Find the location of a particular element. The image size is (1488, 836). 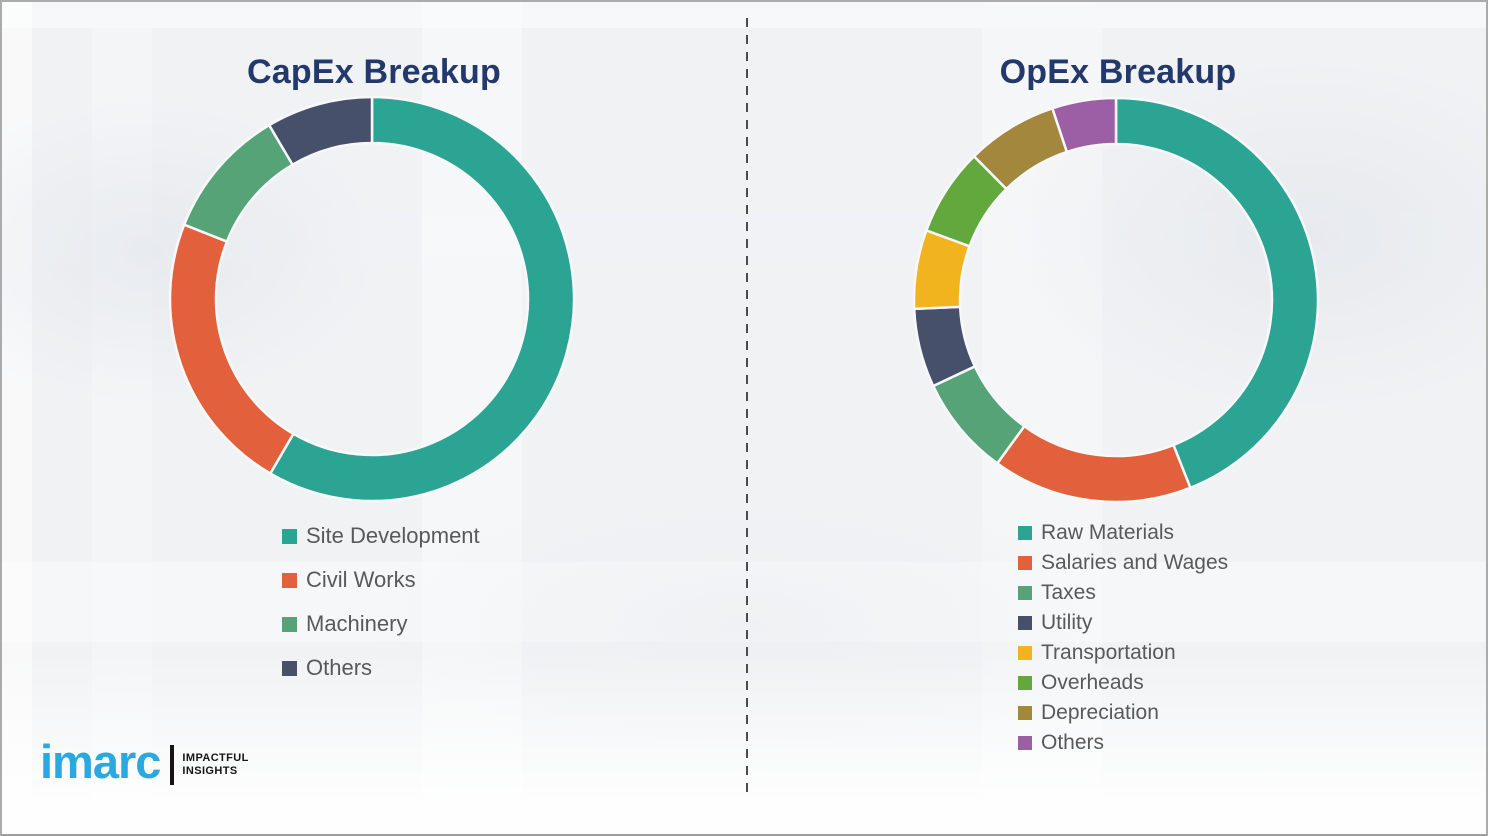

donut-segment-machinery is located at coordinates (238, 183).